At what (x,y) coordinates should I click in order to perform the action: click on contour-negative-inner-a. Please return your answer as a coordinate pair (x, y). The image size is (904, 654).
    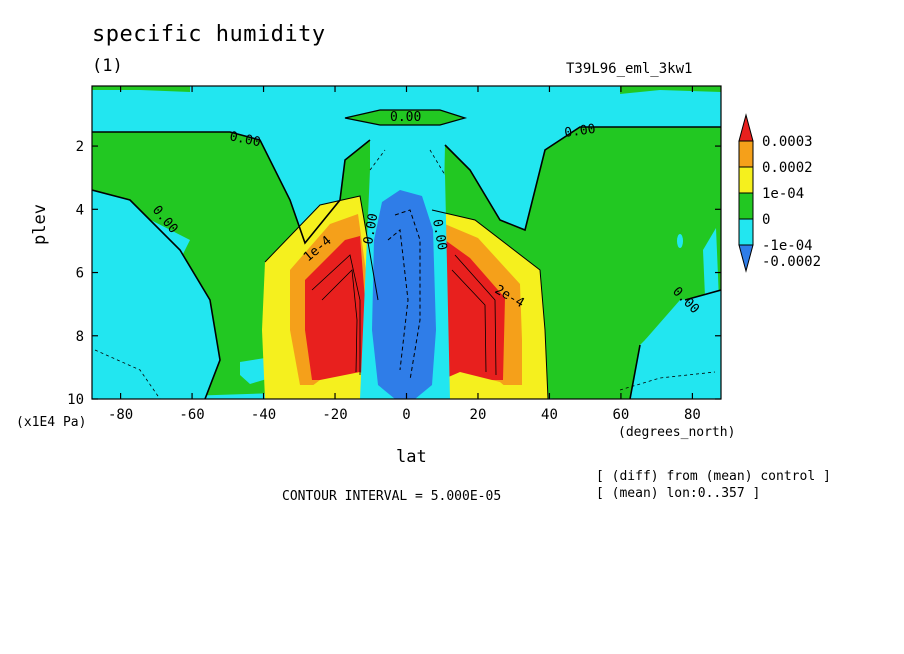
    Looking at the image, I should click on (407, 295).